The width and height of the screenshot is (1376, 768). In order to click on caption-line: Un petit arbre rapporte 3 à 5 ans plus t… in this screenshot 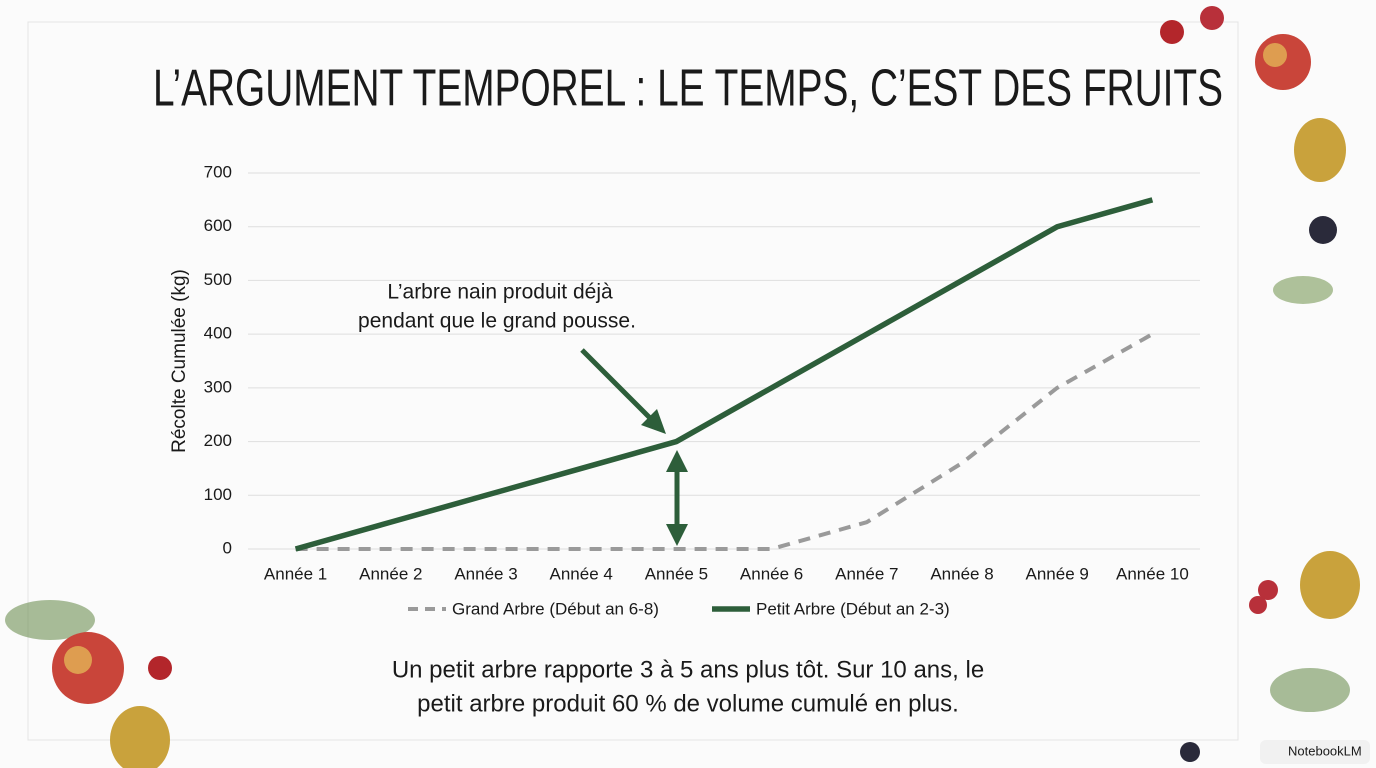, I will do `click(688, 669)`.